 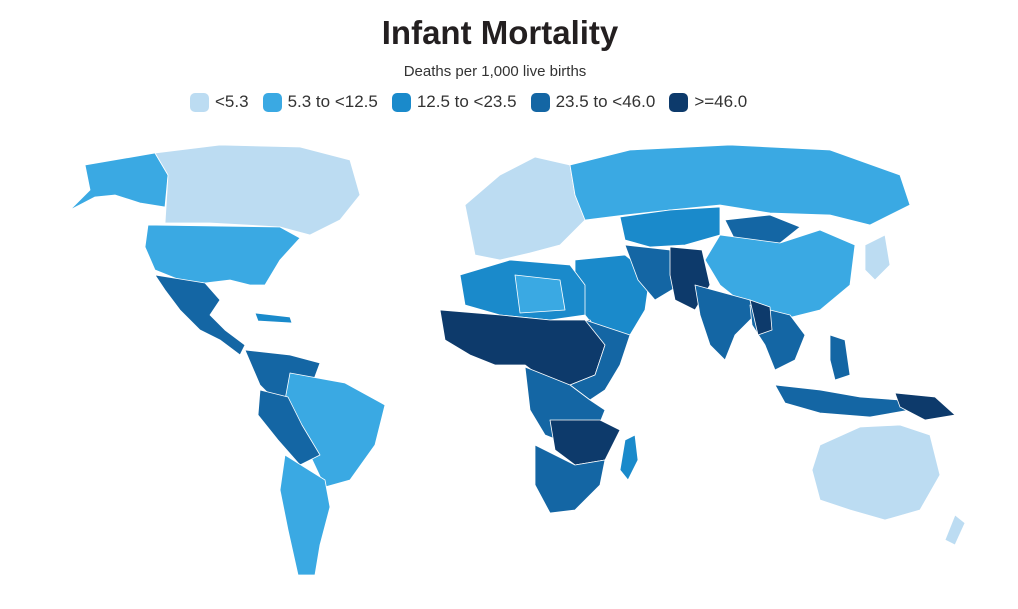 I want to click on region-europe, so click(x=525, y=208).